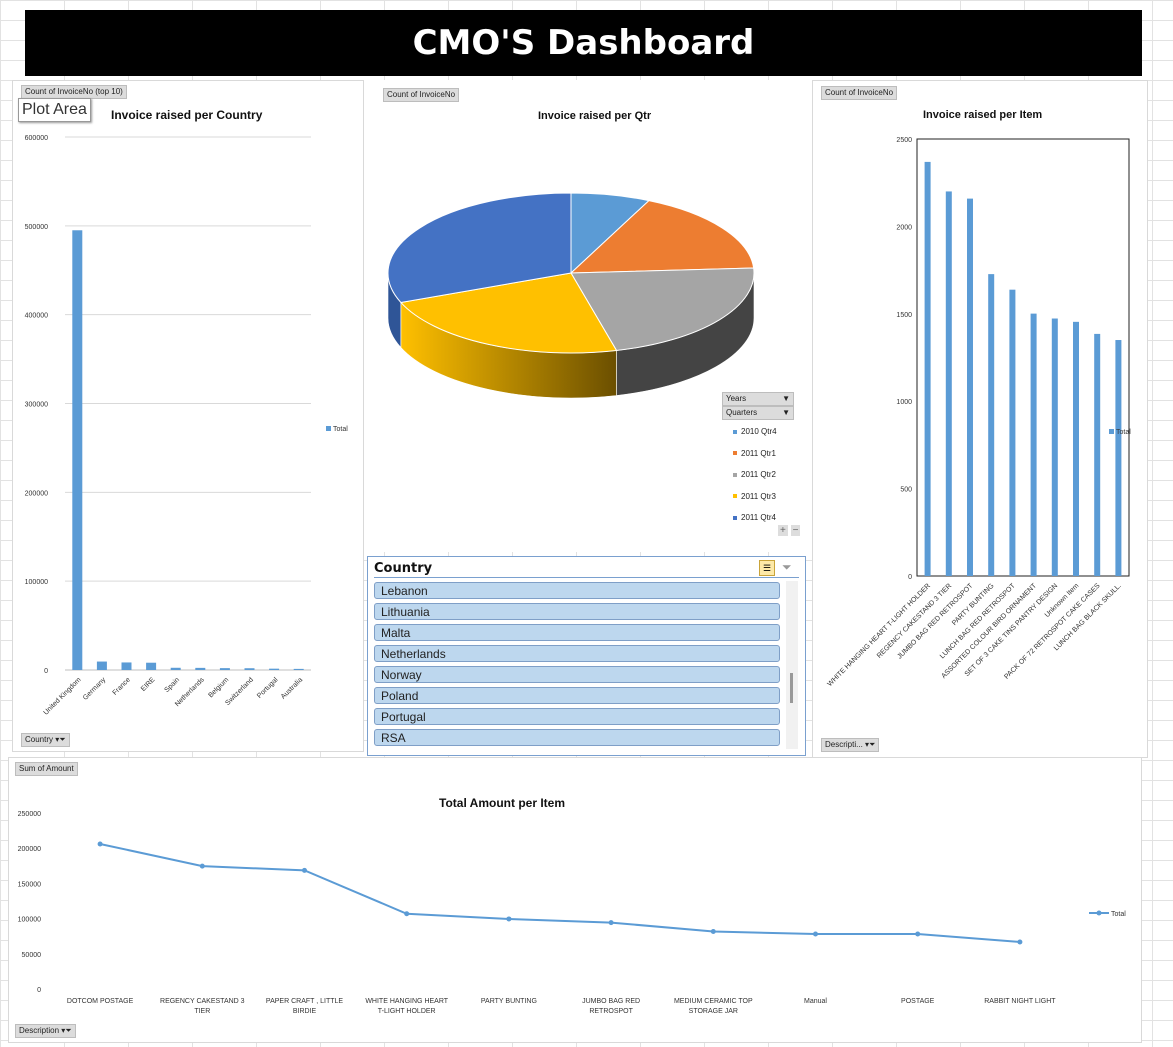 The height and width of the screenshot is (1047, 1173). I want to click on x-tick-label: United Kingdom, so click(63, 696).